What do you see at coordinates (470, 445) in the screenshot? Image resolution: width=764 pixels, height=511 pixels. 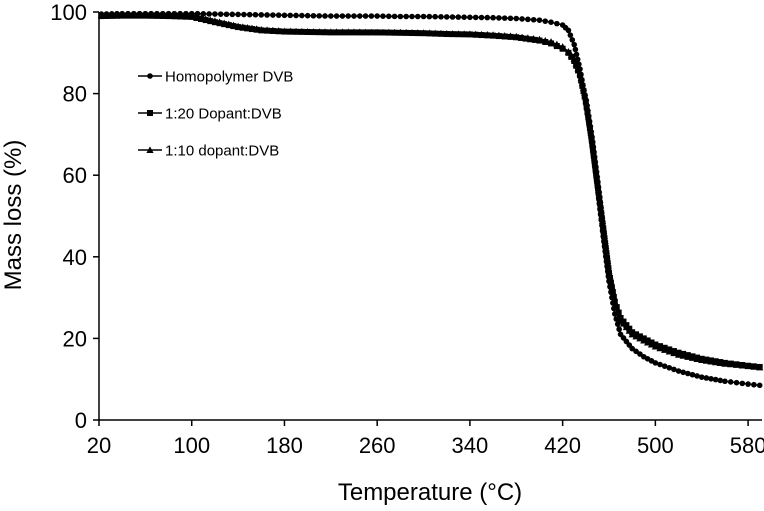 I see `x-tick-label: 340` at bounding box center [470, 445].